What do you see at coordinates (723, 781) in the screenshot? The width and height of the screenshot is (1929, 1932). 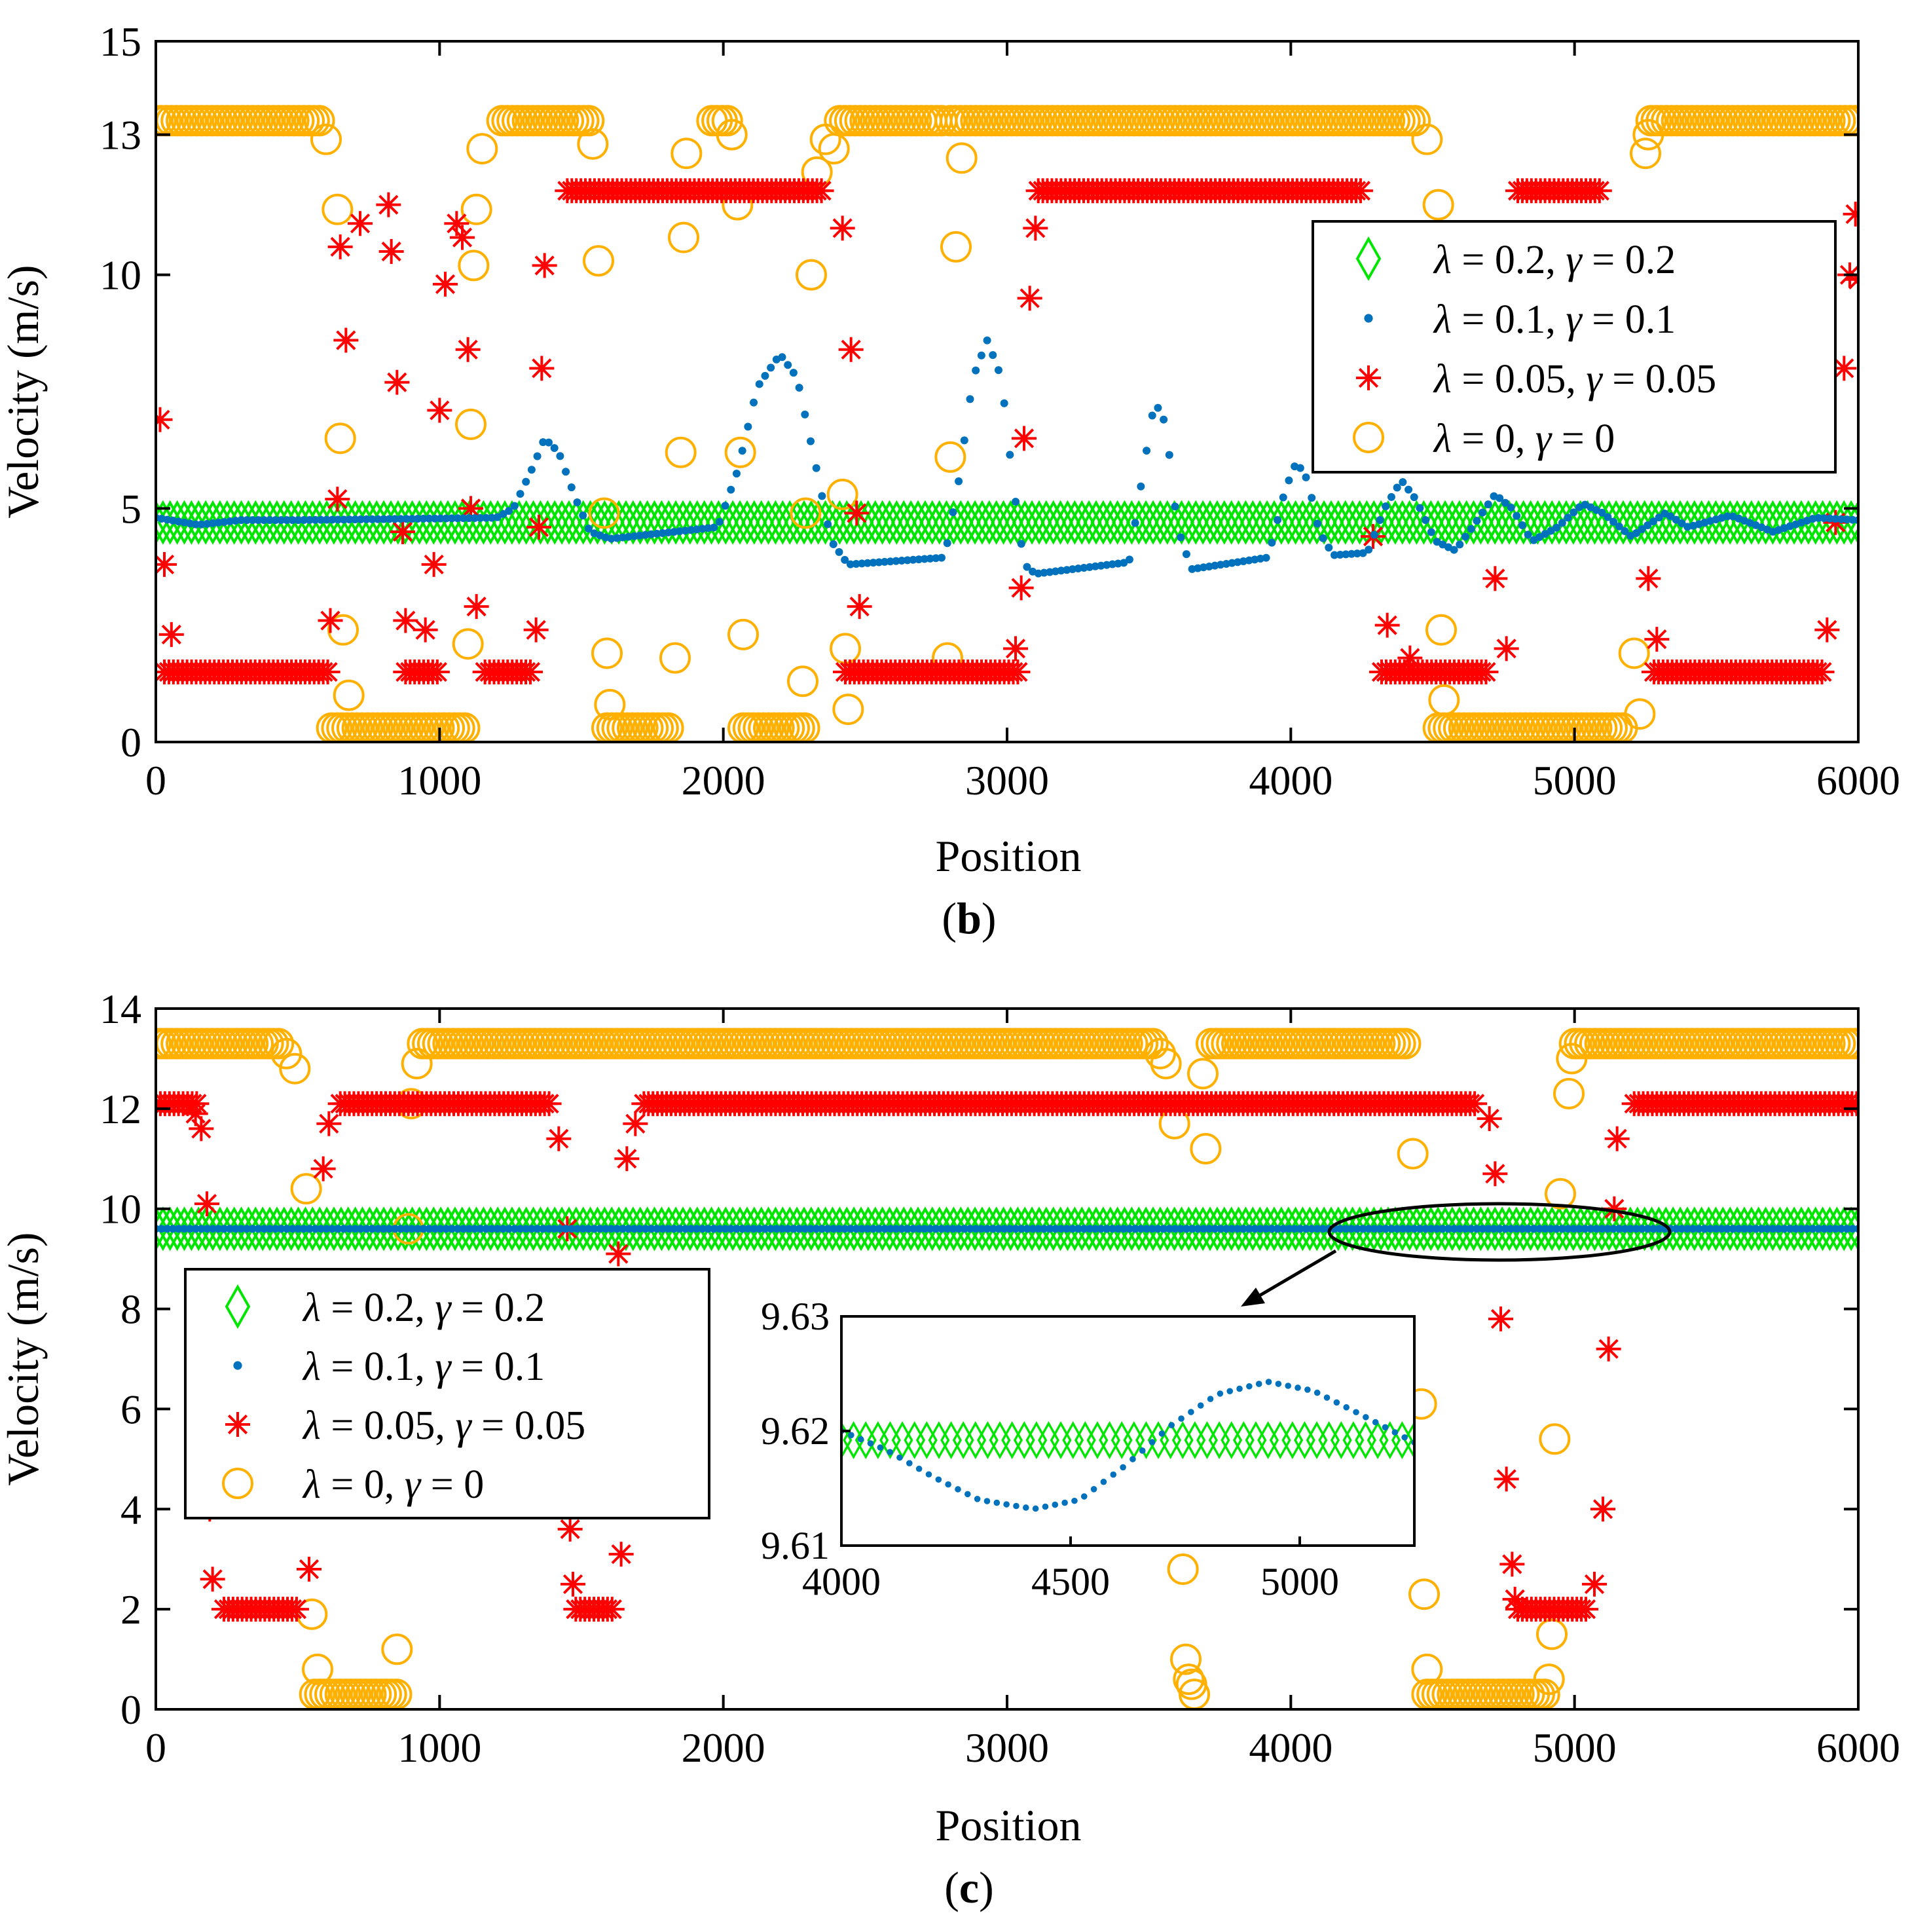 I see `x-tick-label-b-2: 2000` at bounding box center [723, 781].